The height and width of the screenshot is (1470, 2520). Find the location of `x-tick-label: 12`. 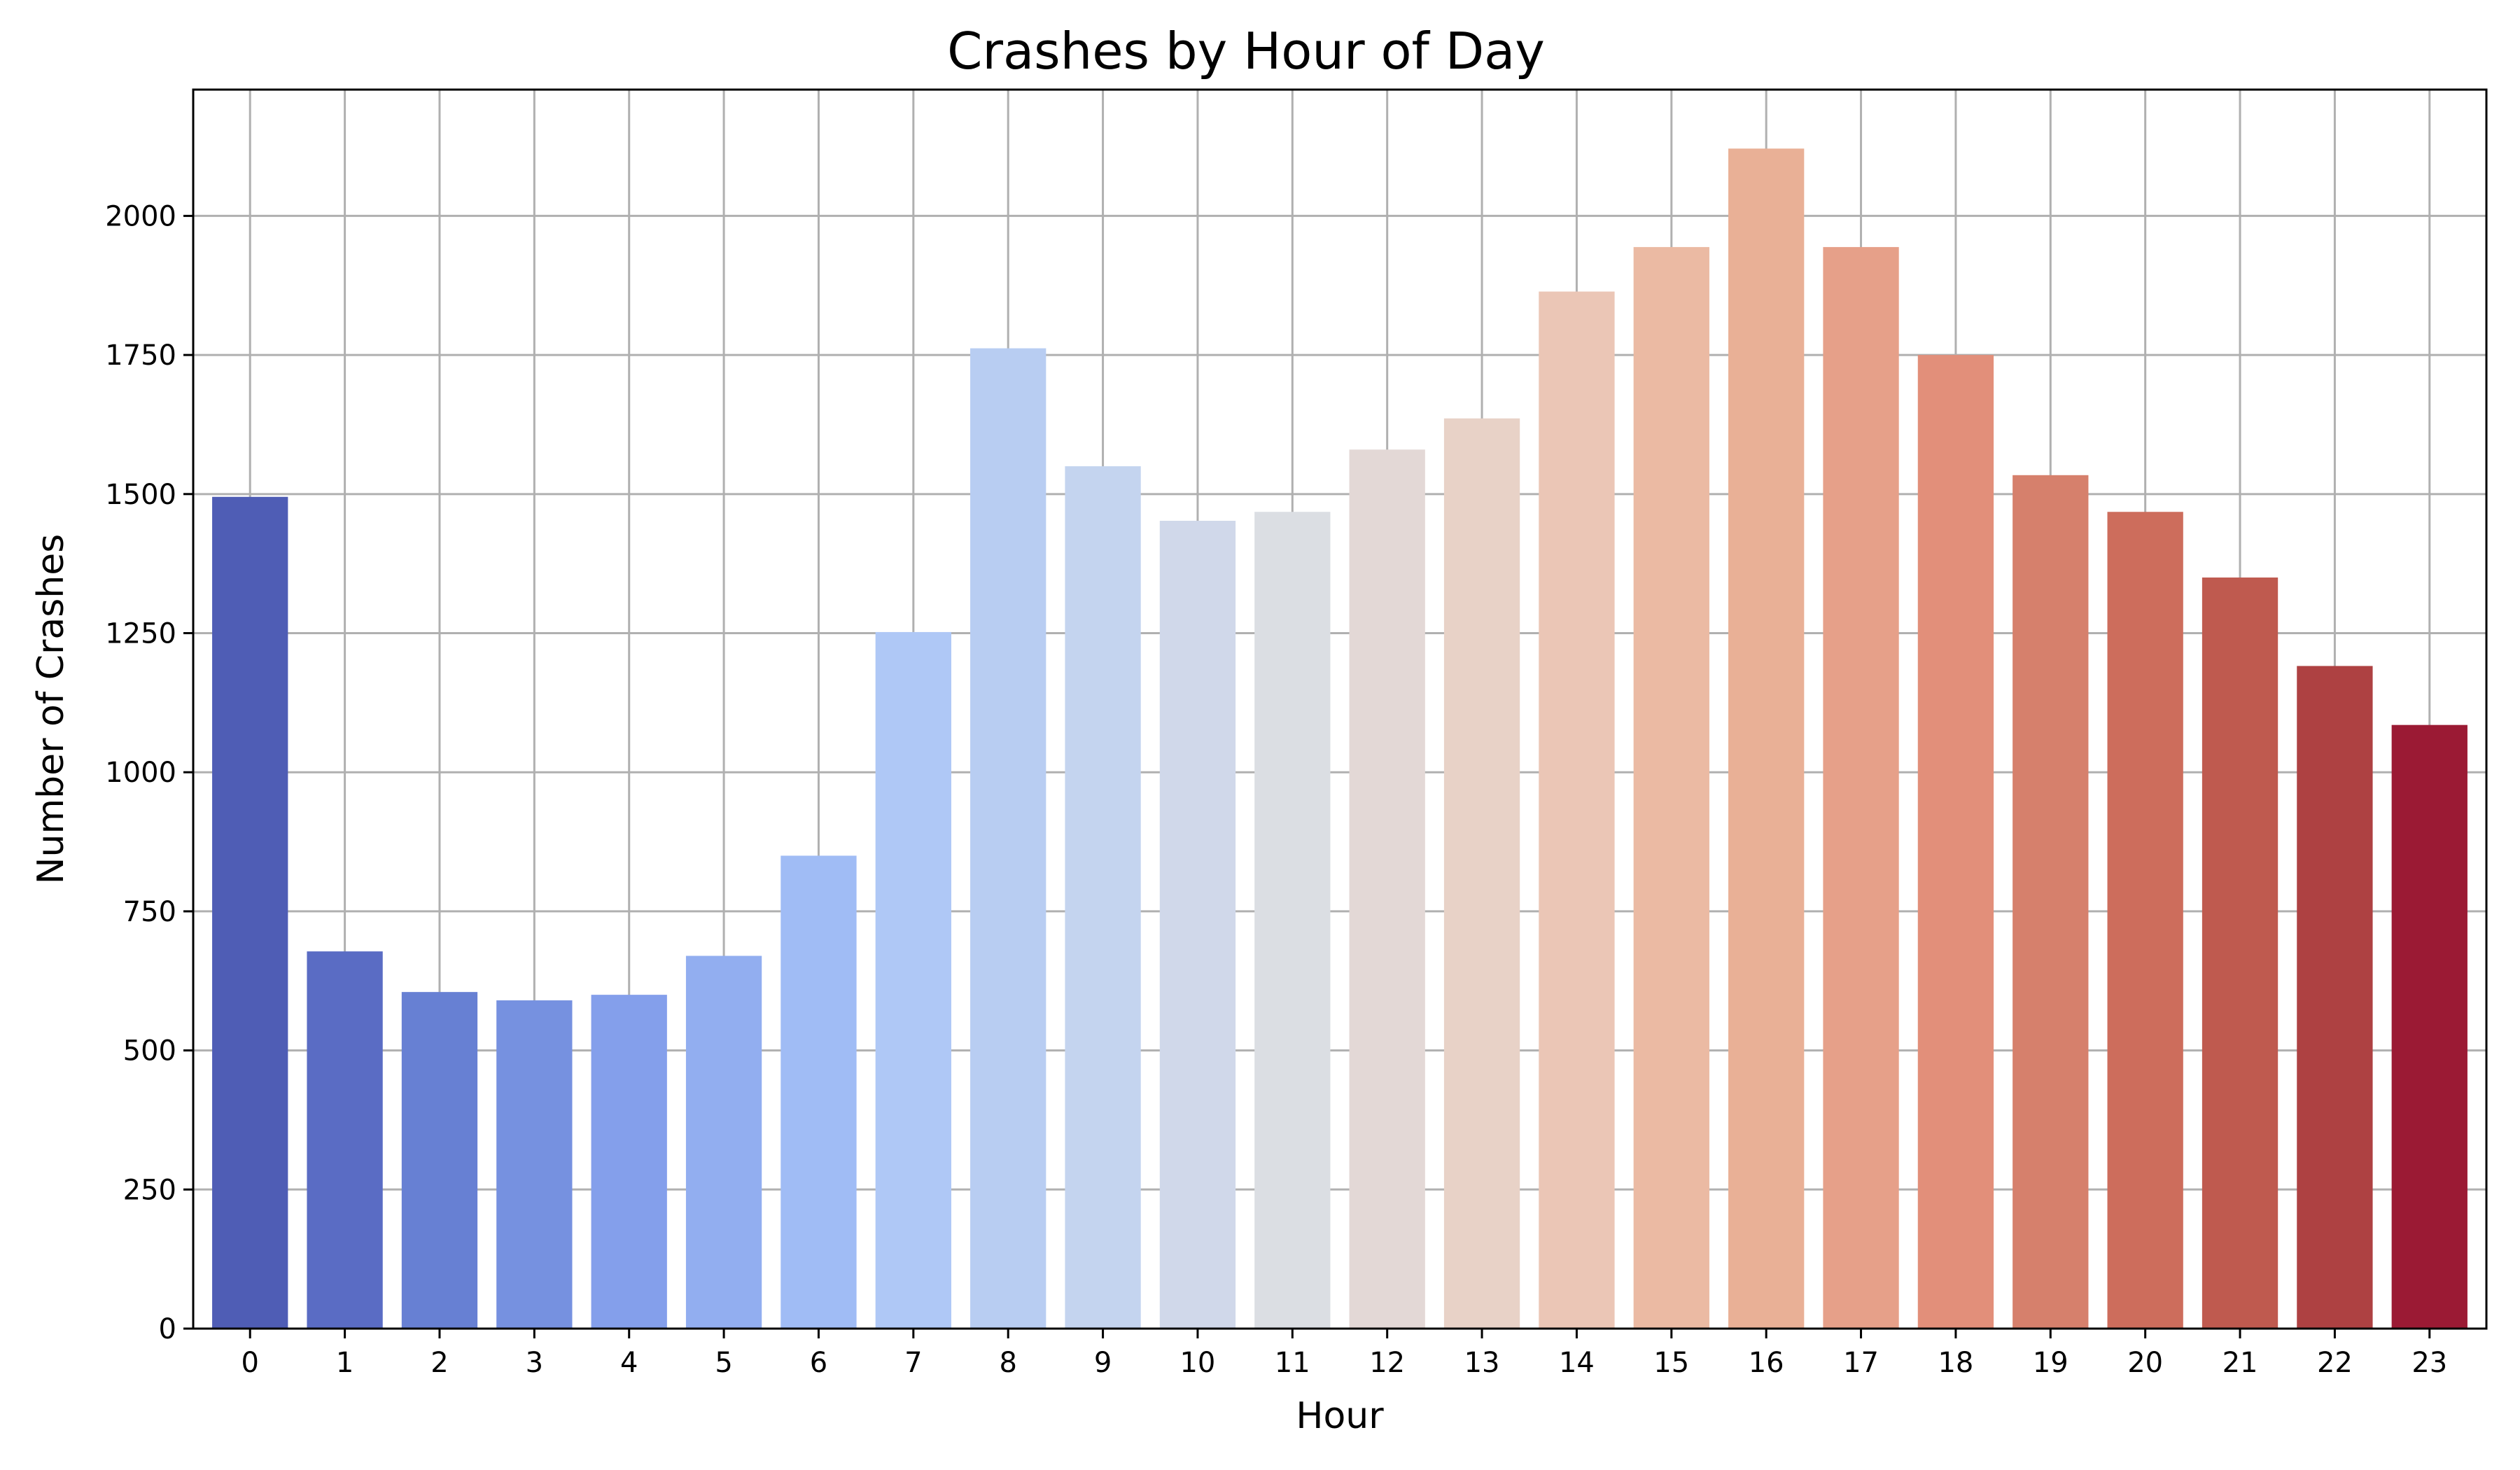

x-tick-label: 12 is located at coordinates (1387, 1363).